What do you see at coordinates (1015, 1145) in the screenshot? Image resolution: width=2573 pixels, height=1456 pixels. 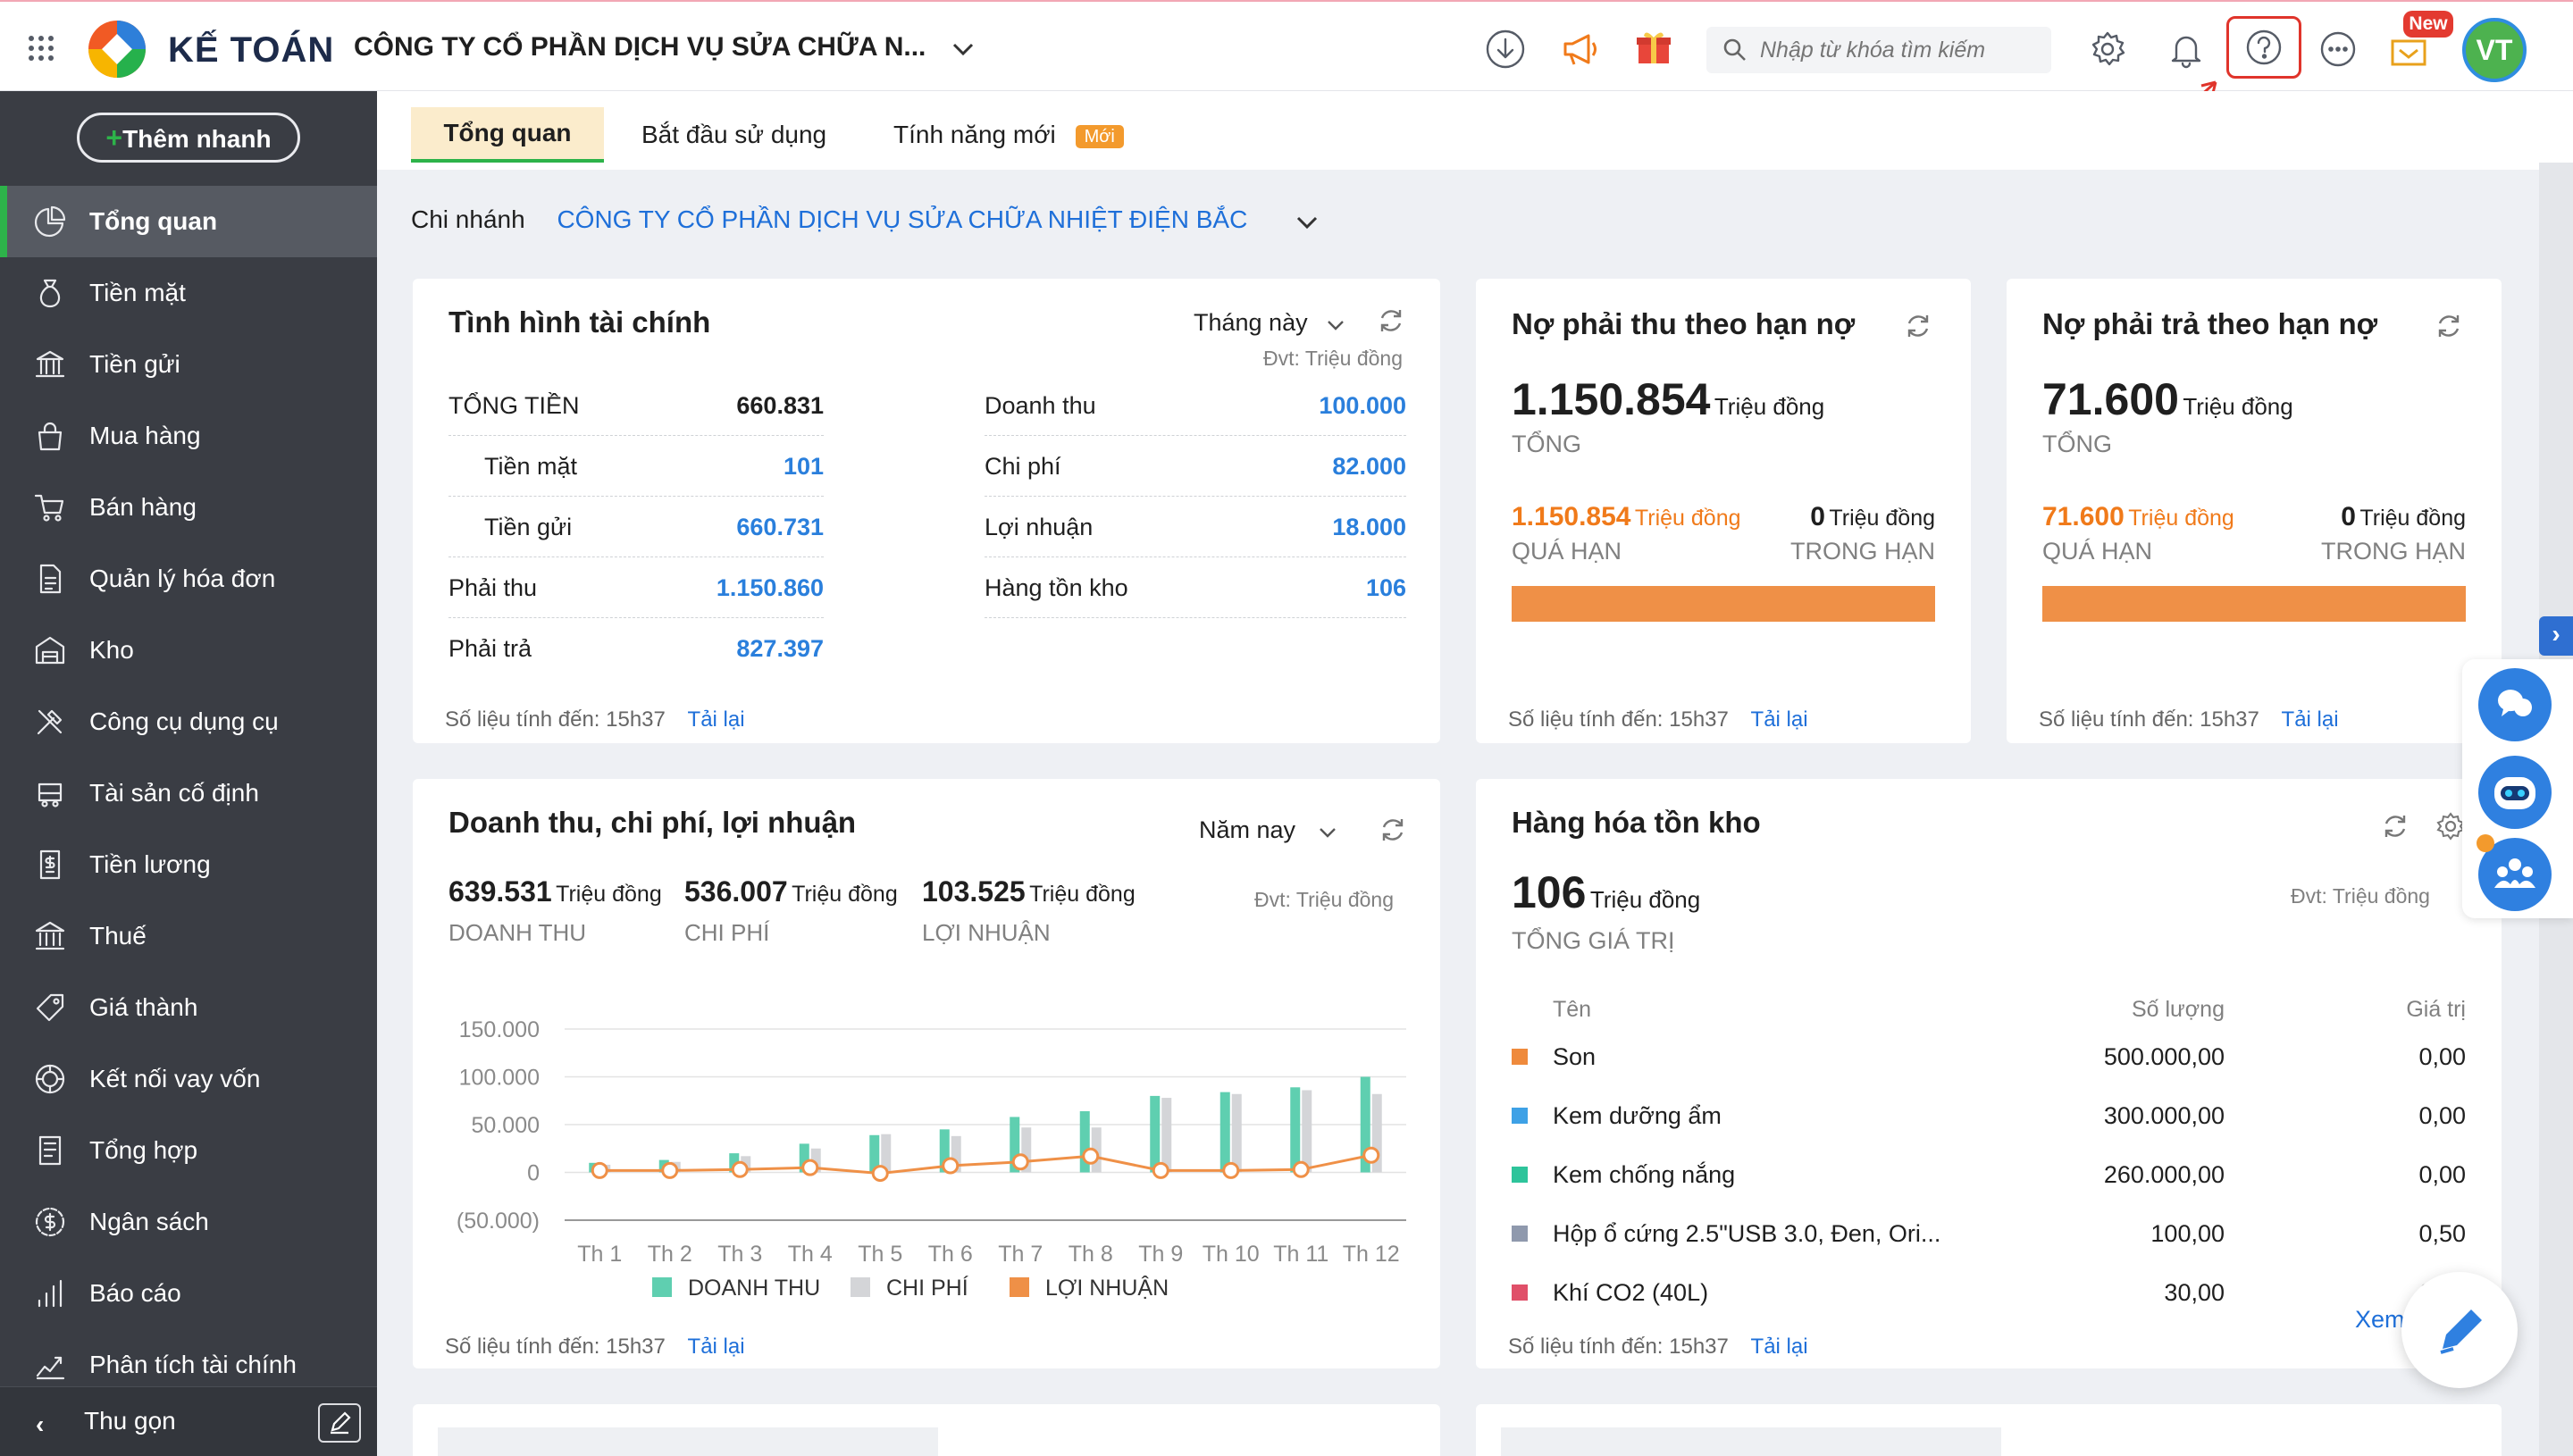 I see `bar-revenue` at bounding box center [1015, 1145].